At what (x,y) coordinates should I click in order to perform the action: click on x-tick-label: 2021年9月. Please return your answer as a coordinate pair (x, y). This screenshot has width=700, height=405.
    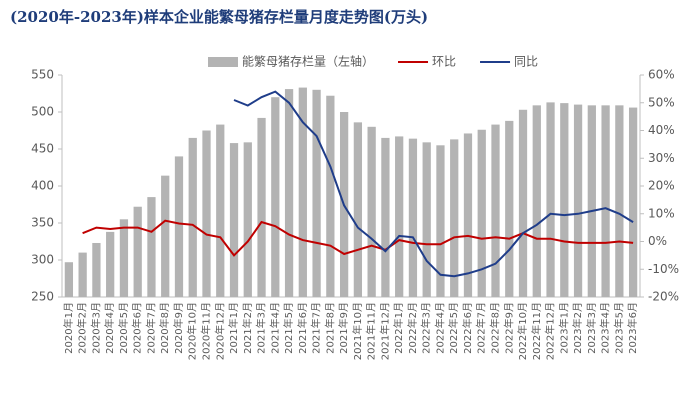
    Looking at the image, I should click on (343, 328).